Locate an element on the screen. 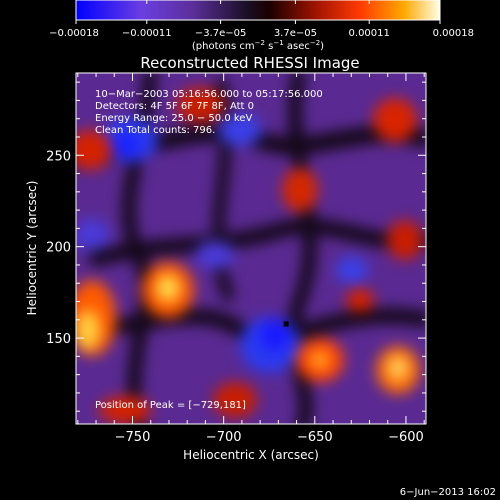  info-line: Clean Total counts: 796. is located at coordinates (155, 130).